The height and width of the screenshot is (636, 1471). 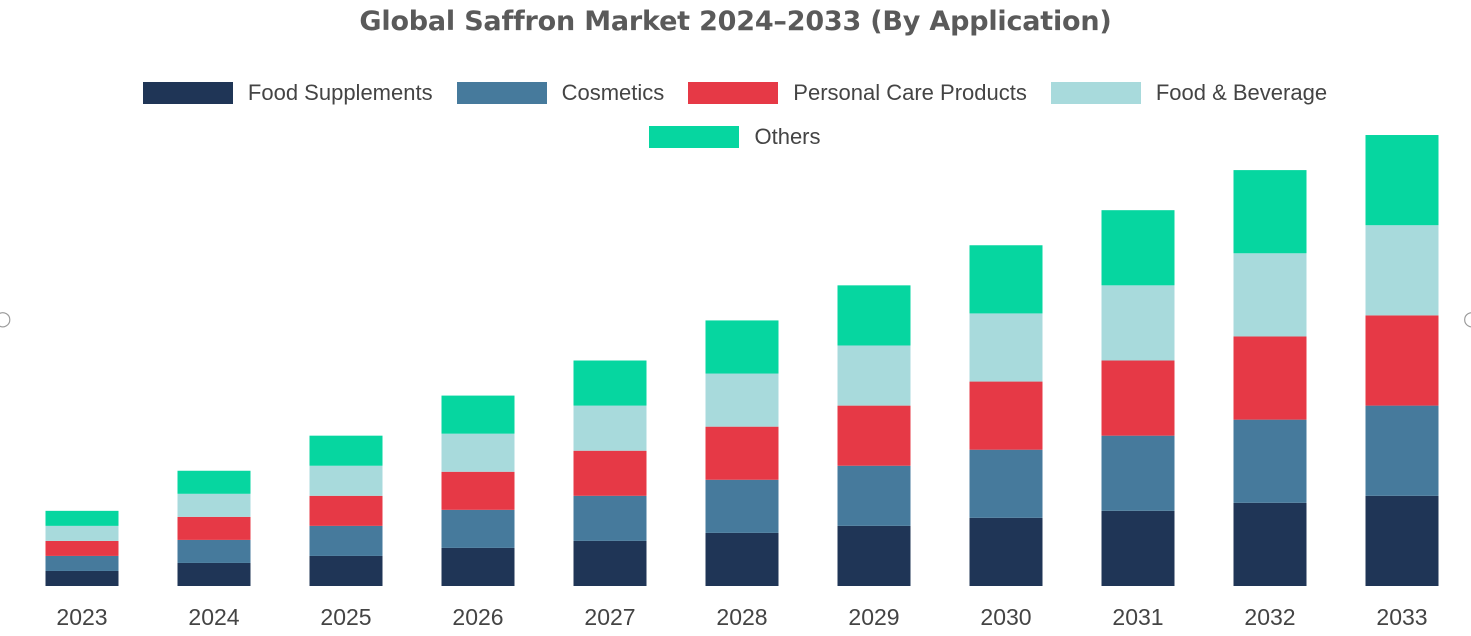 I want to click on bar-cosmetics-2031, so click(x=1138, y=473).